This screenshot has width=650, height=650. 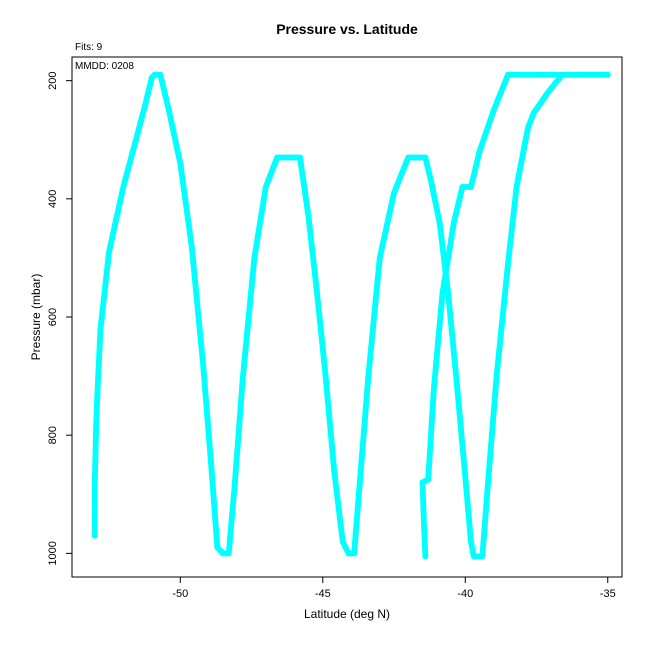 What do you see at coordinates (53, 317) in the screenshot?
I see `y-tick-label: 600` at bounding box center [53, 317].